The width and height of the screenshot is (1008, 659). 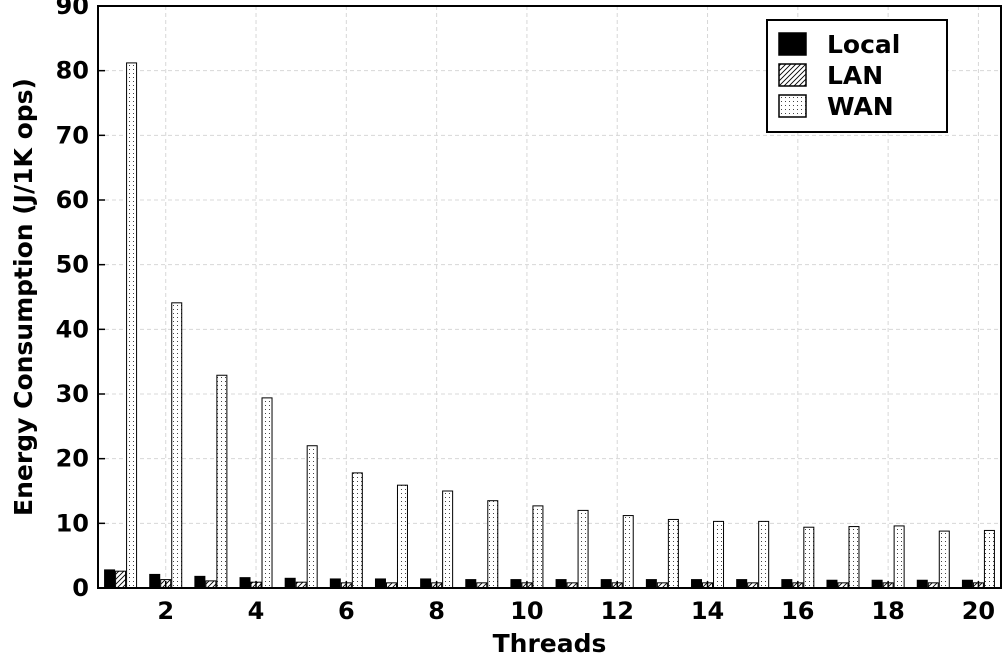 I want to click on x-tick-label: 18, so click(x=887, y=611).